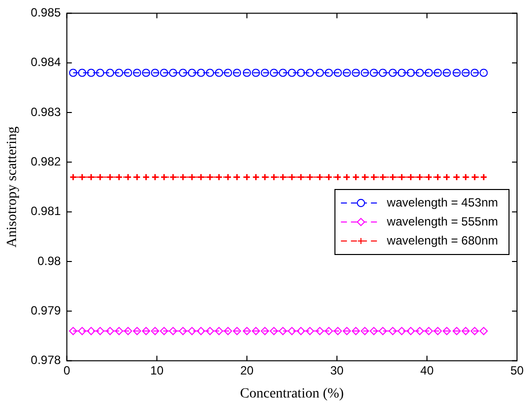  I want to click on y-tick-label: 0.985, so click(46, 13).